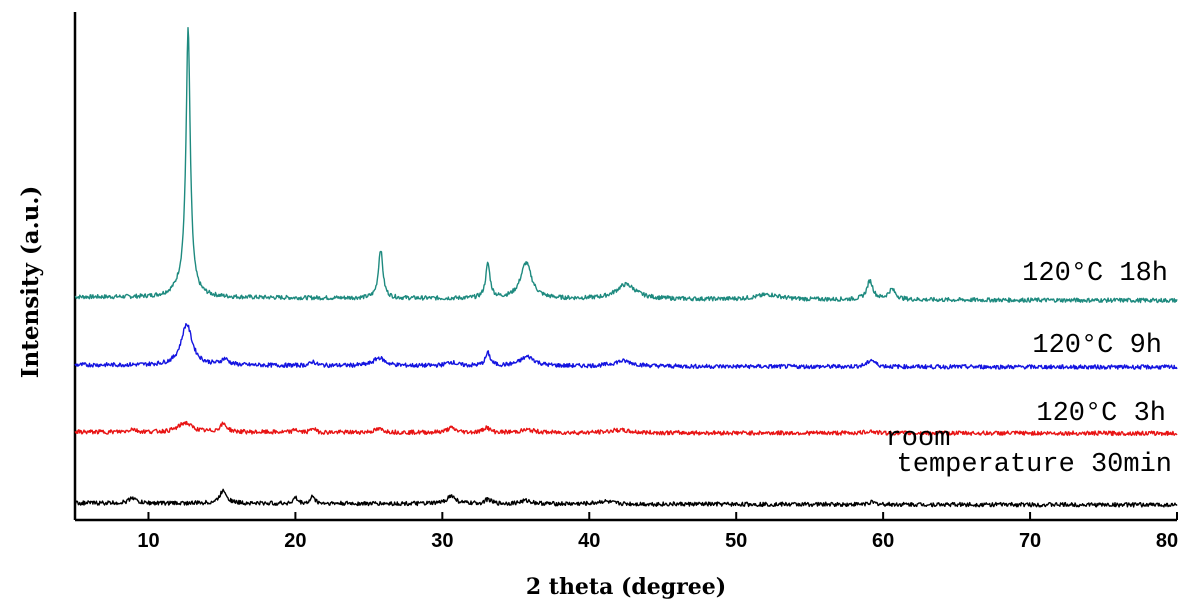  What do you see at coordinates (883, 541) in the screenshot?
I see `x-tick-label: 60` at bounding box center [883, 541].